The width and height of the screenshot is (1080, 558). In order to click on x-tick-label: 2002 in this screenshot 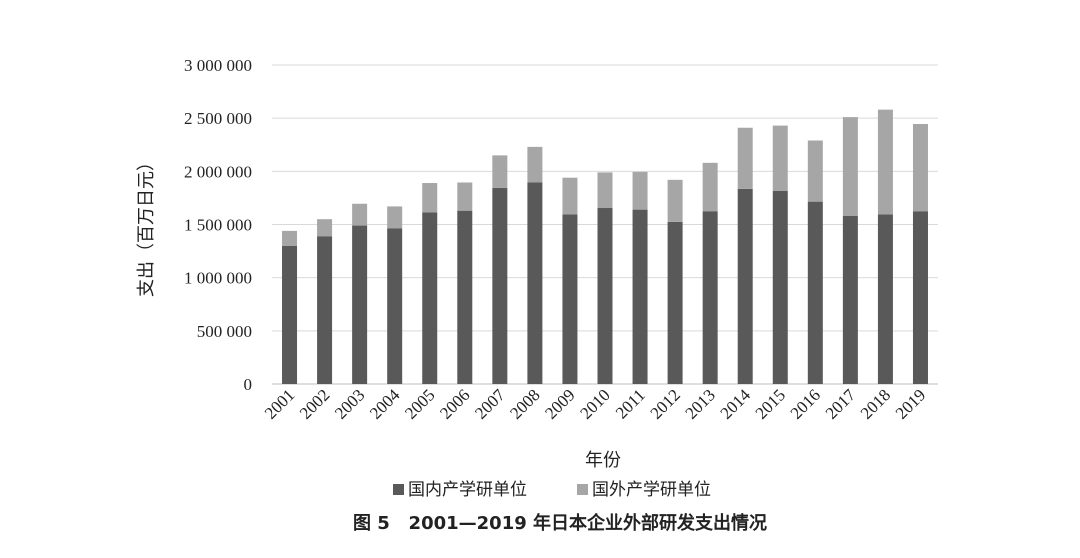, I will do `click(314, 403)`.